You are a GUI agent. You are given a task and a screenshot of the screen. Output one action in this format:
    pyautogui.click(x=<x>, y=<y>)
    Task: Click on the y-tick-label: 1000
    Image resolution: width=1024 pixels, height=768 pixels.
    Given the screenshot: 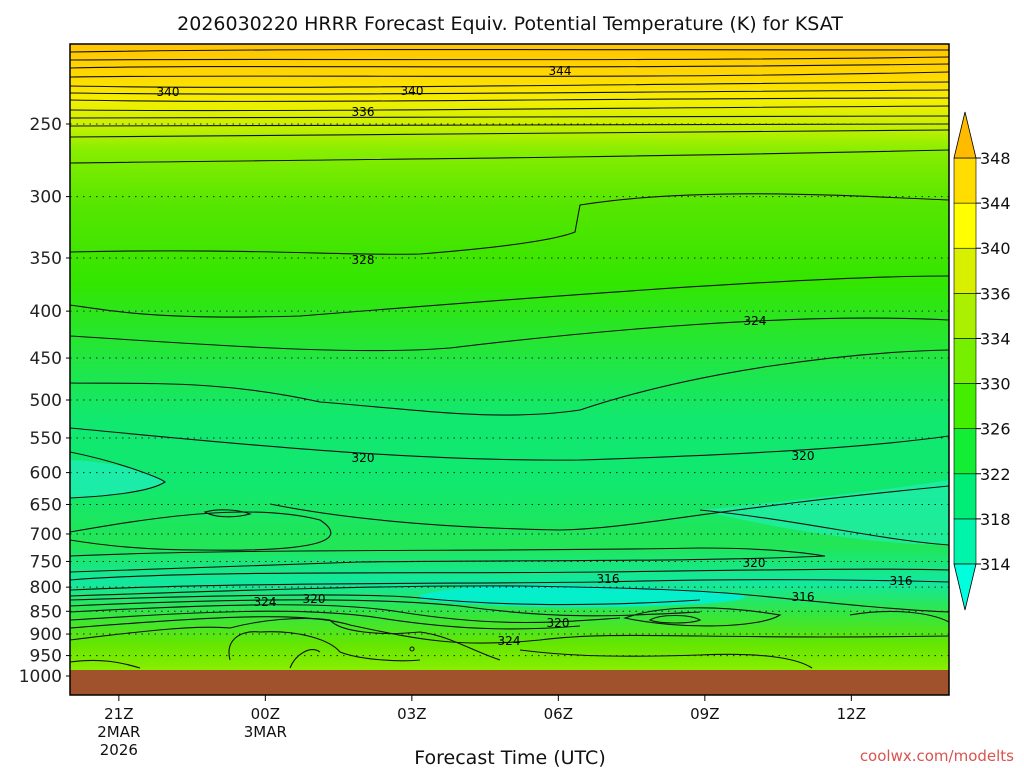 What is the action you would take?
    pyautogui.click(x=40, y=677)
    